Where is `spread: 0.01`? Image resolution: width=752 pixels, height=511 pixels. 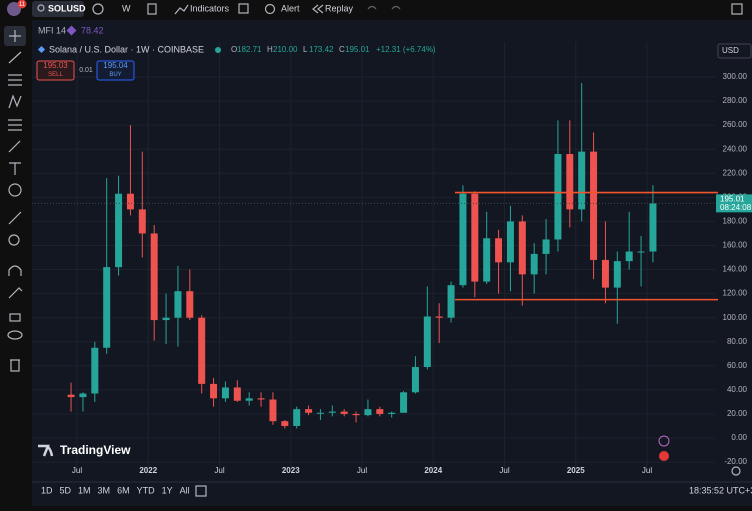
spread: 0.01 is located at coordinates (86, 70).